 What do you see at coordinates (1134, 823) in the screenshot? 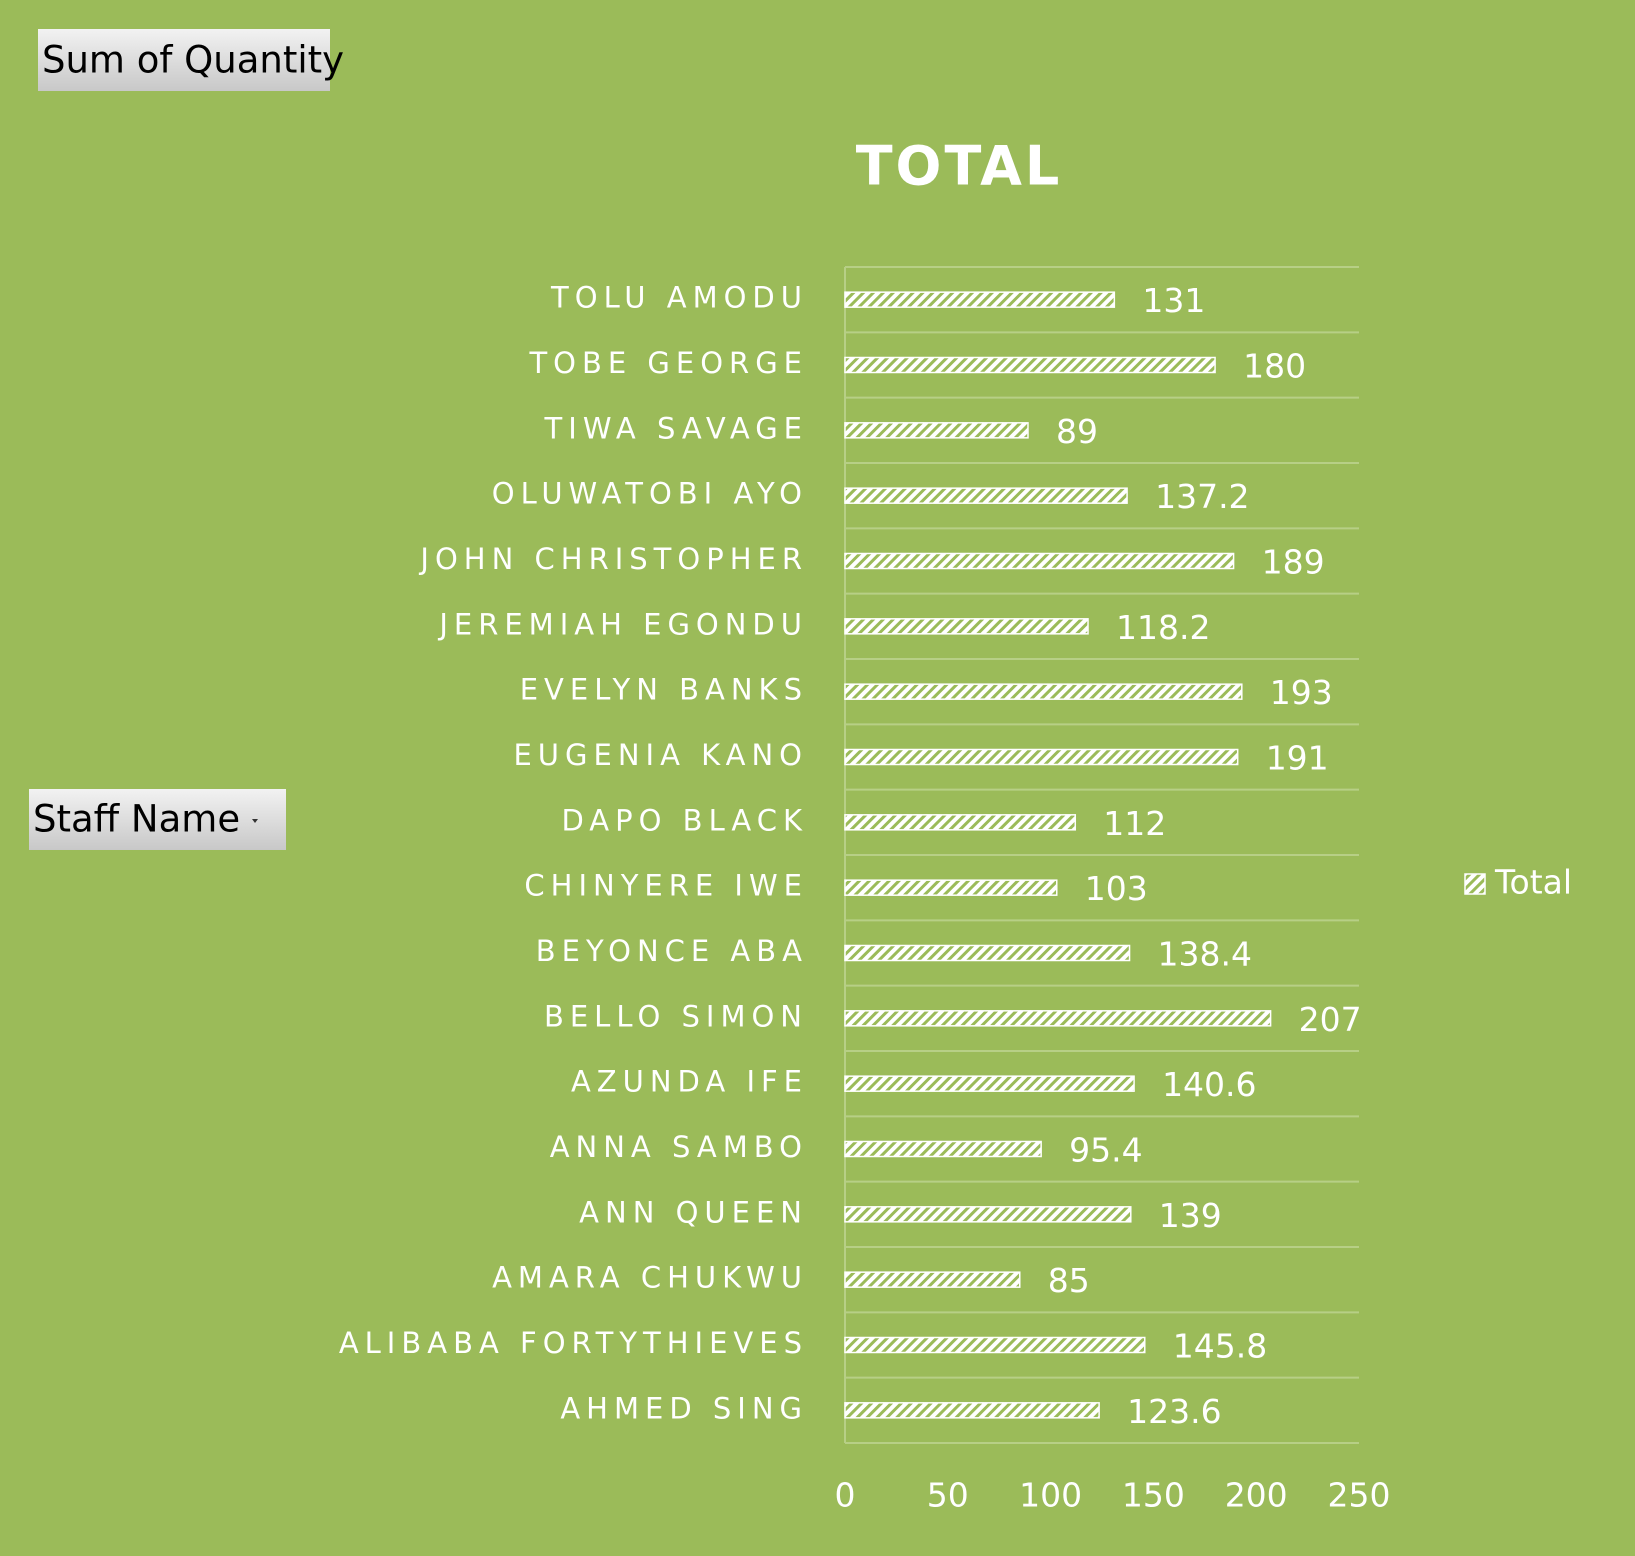
I see `value-label: 112` at bounding box center [1134, 823].